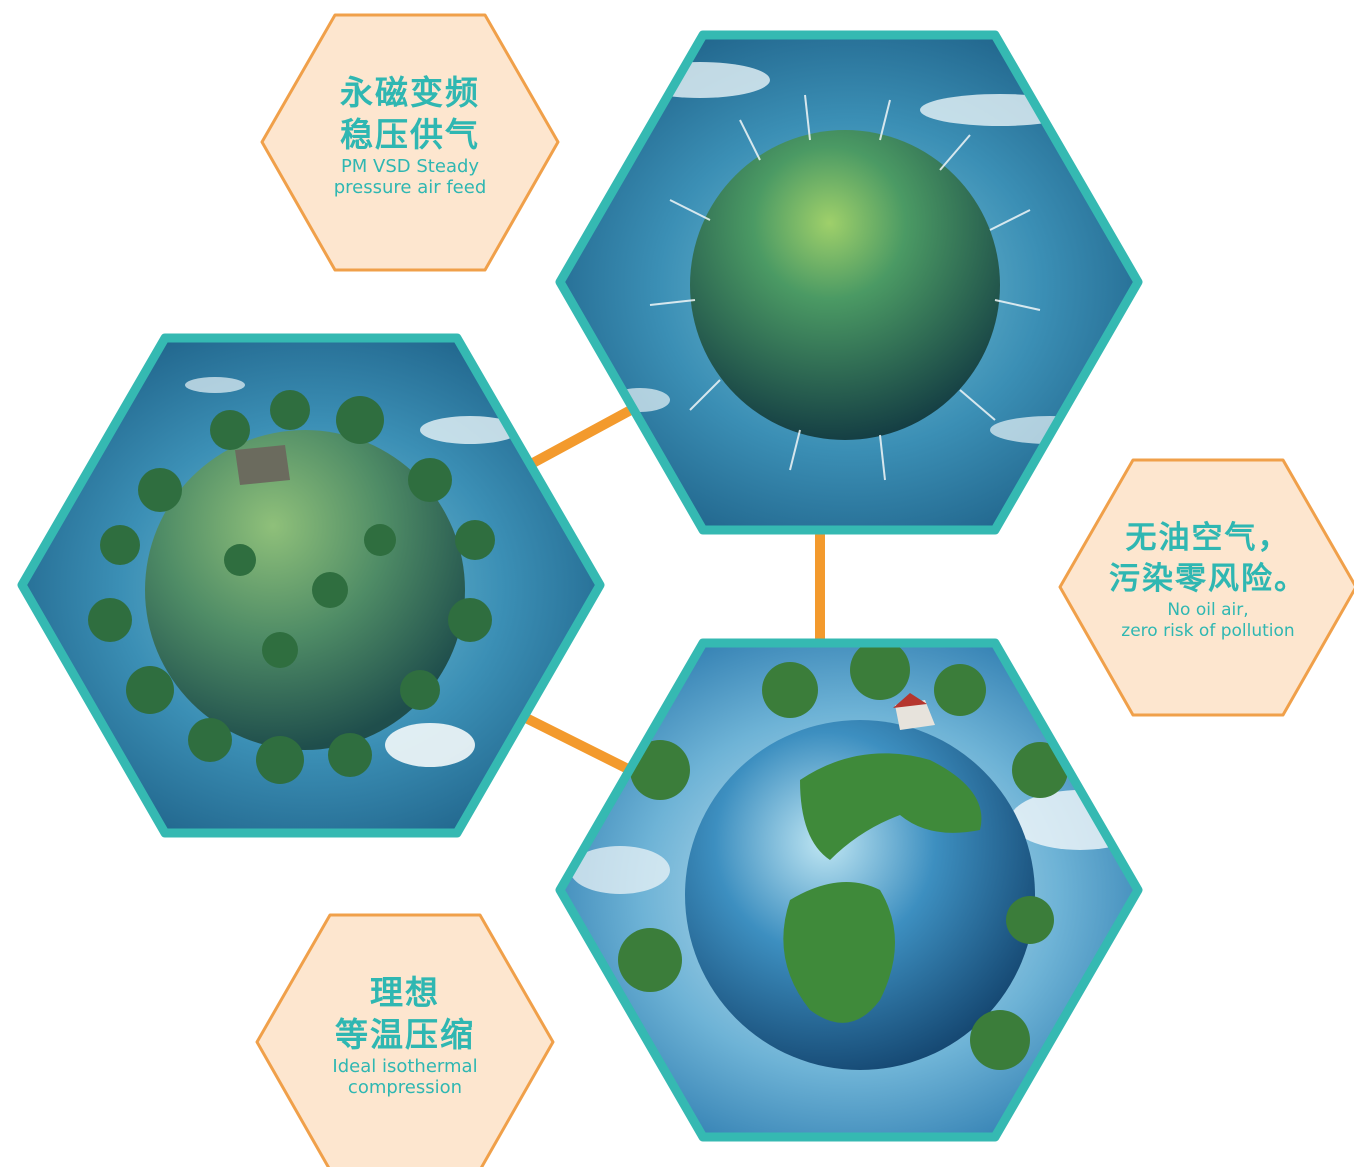 This screenshot has height=1167, width=1354. I want to click on connector-lines, so click(670, 587).